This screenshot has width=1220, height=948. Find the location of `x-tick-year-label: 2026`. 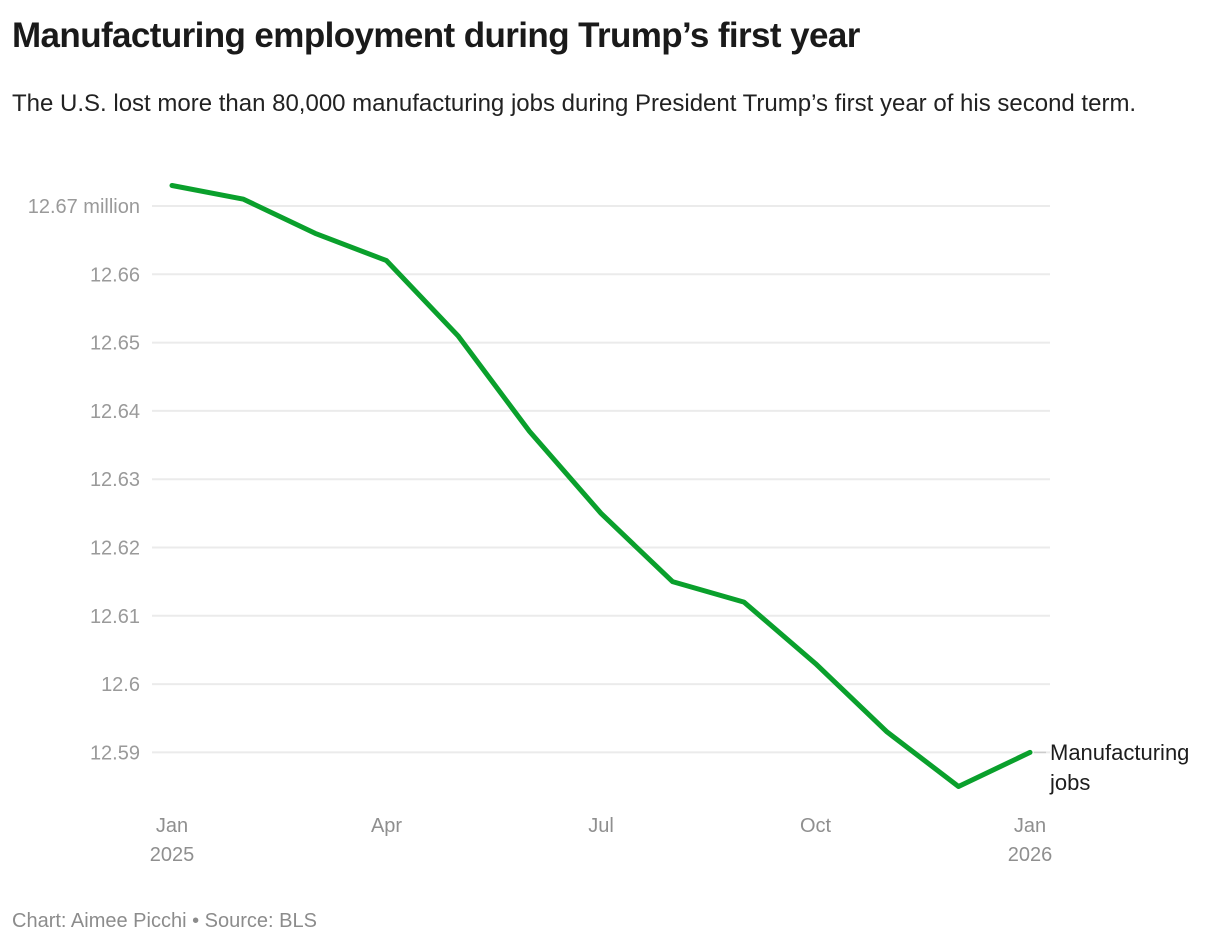

x-tick-year-label: 2026 is located at coordinates (1030, 855).